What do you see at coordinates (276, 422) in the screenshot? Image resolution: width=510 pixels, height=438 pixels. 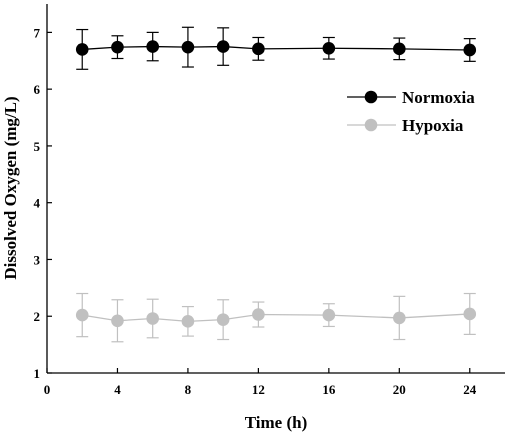 I see `x-axis-title: Time (h)` at bounding box center [276, 422].